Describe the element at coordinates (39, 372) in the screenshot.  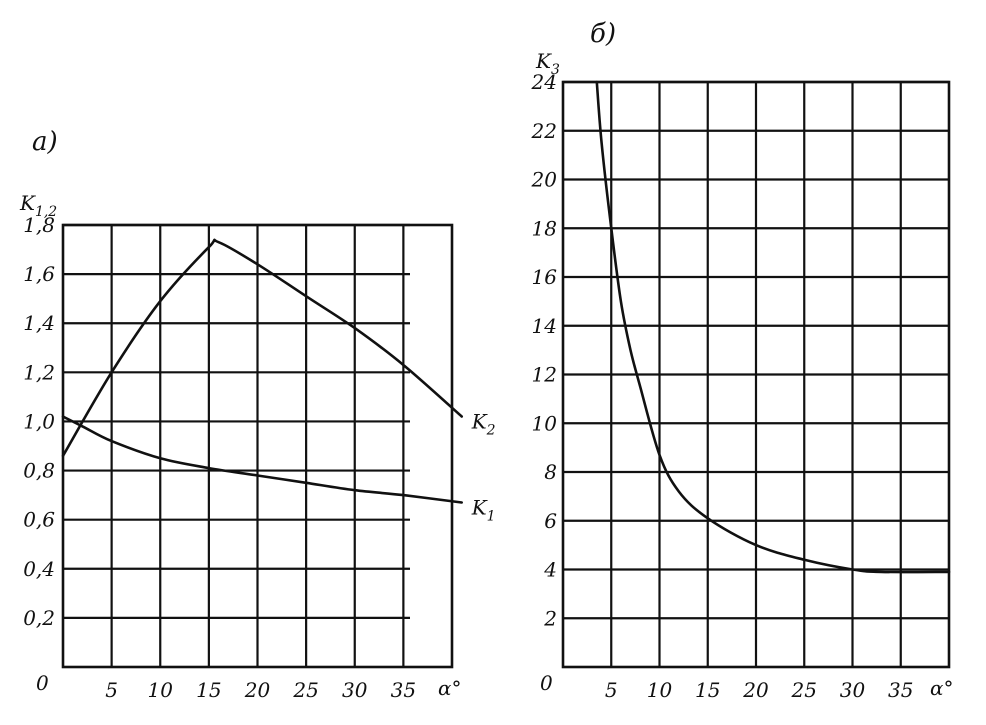
I see `y-tick-label: 1,2` at that location.